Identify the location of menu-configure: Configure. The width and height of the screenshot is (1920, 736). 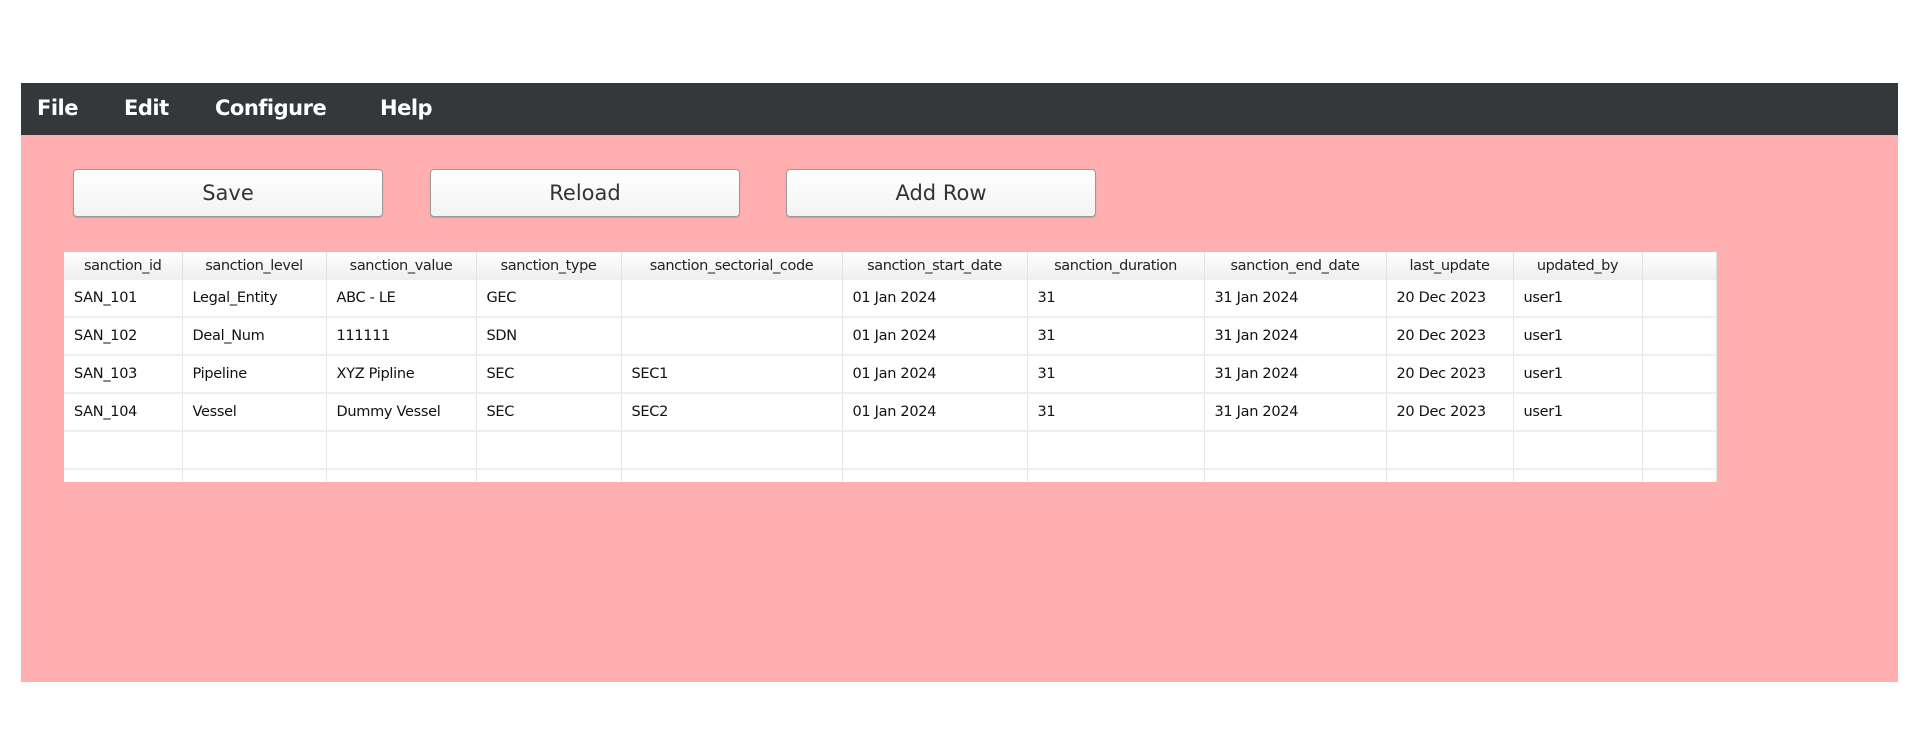
(271, 108).